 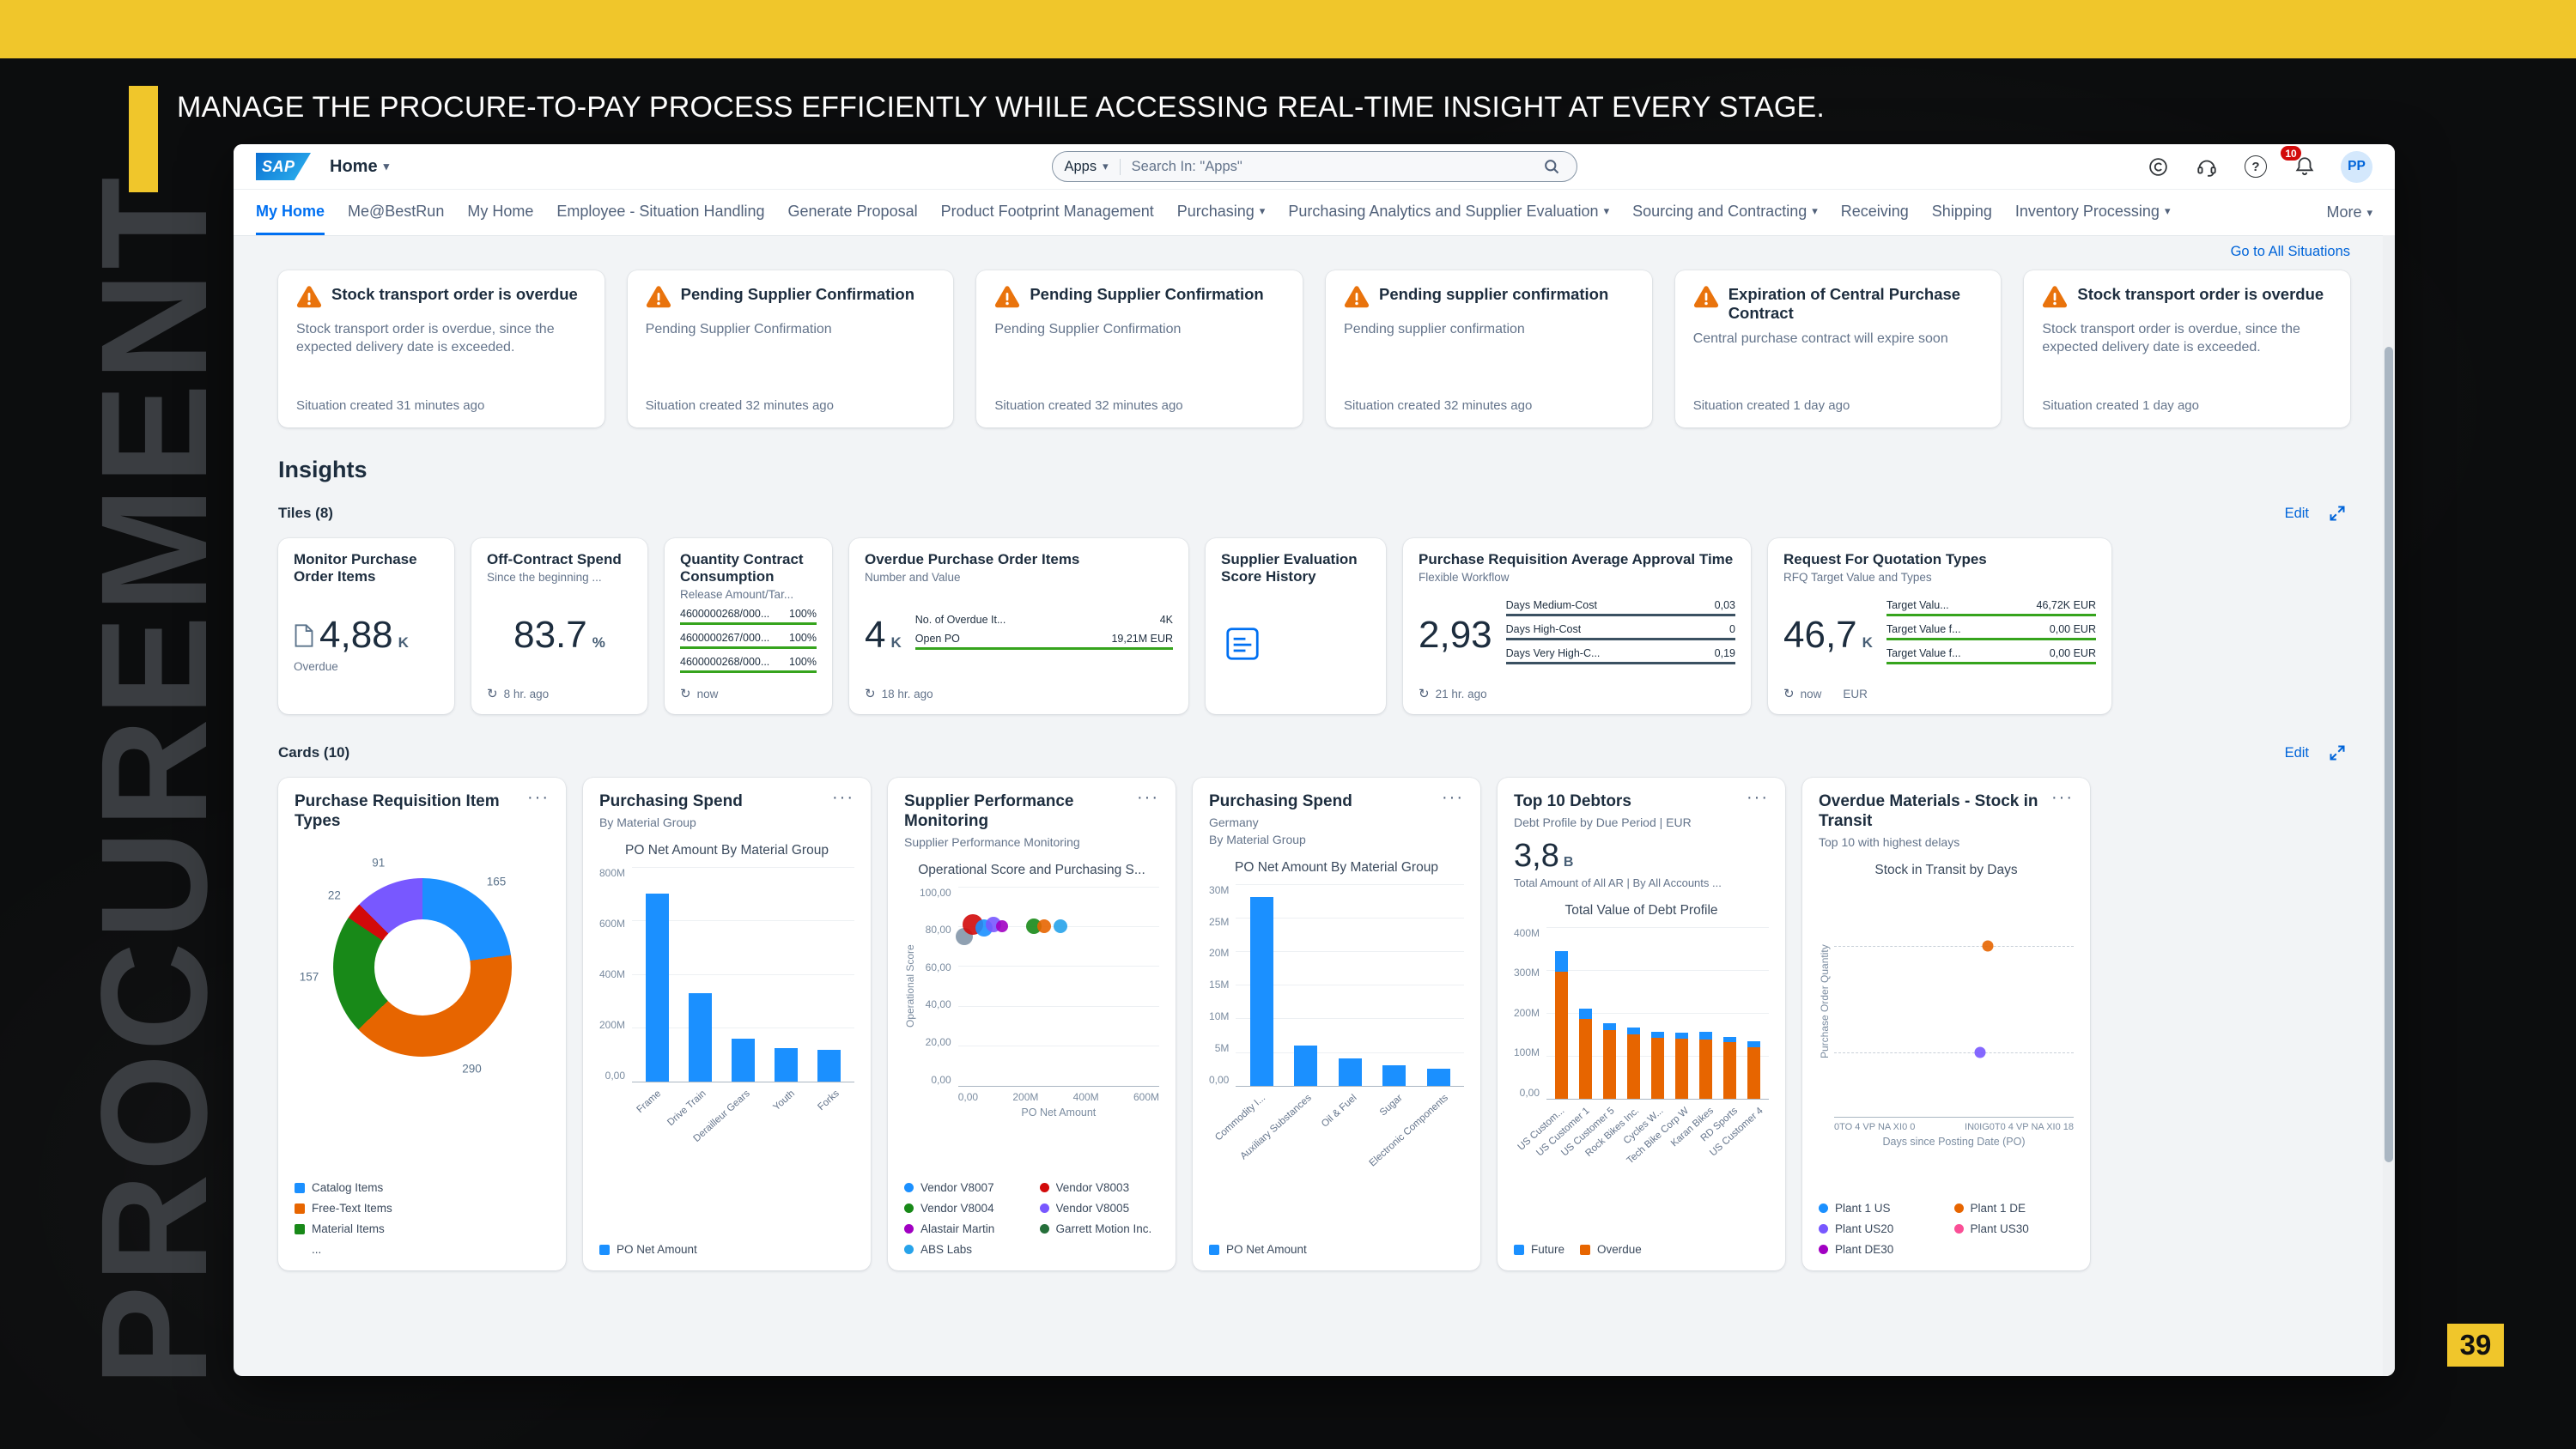 What do you see at coordinates (1100, 1228) in the screenshot?
I see `legend-item: Garrett Motion Inc.` at bounding box center [1100, 1228].